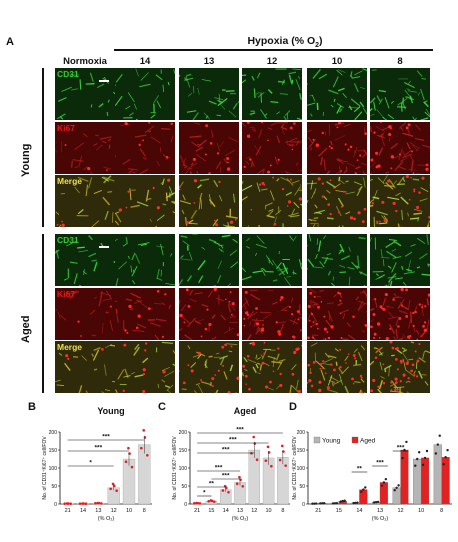  I want to click on scale-bar, so click(104, 81).